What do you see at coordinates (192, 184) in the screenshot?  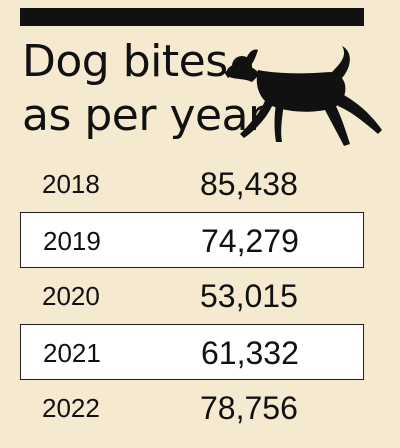 I see `table-row: 2018 85,438` at bounding box center [192, 184].